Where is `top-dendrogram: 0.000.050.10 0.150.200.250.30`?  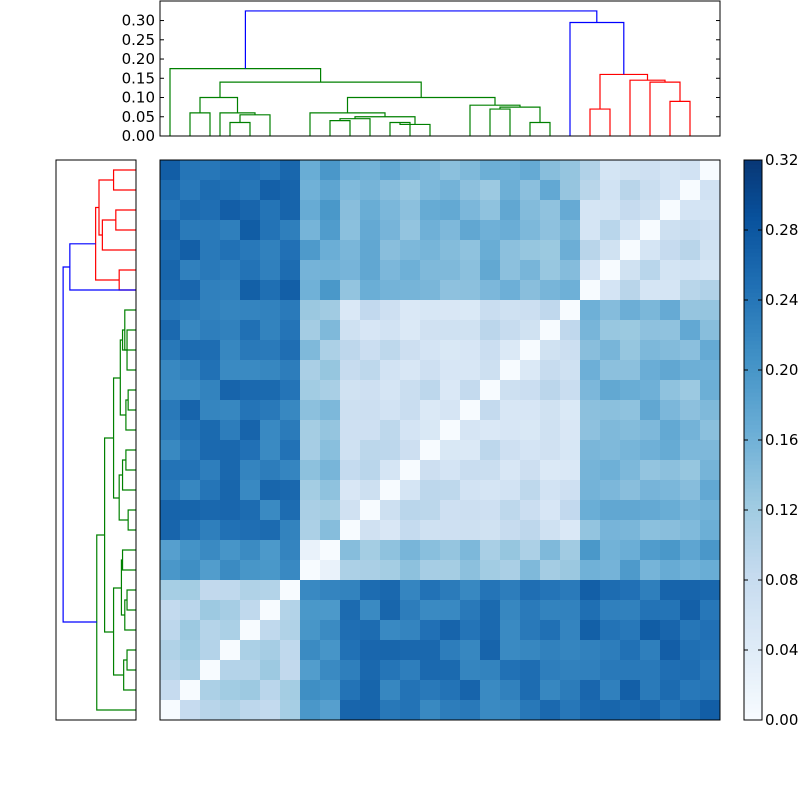 top-dendrogram: 0.000.050.10 0.150.200.250.30 is located at coordinates (421, 72).